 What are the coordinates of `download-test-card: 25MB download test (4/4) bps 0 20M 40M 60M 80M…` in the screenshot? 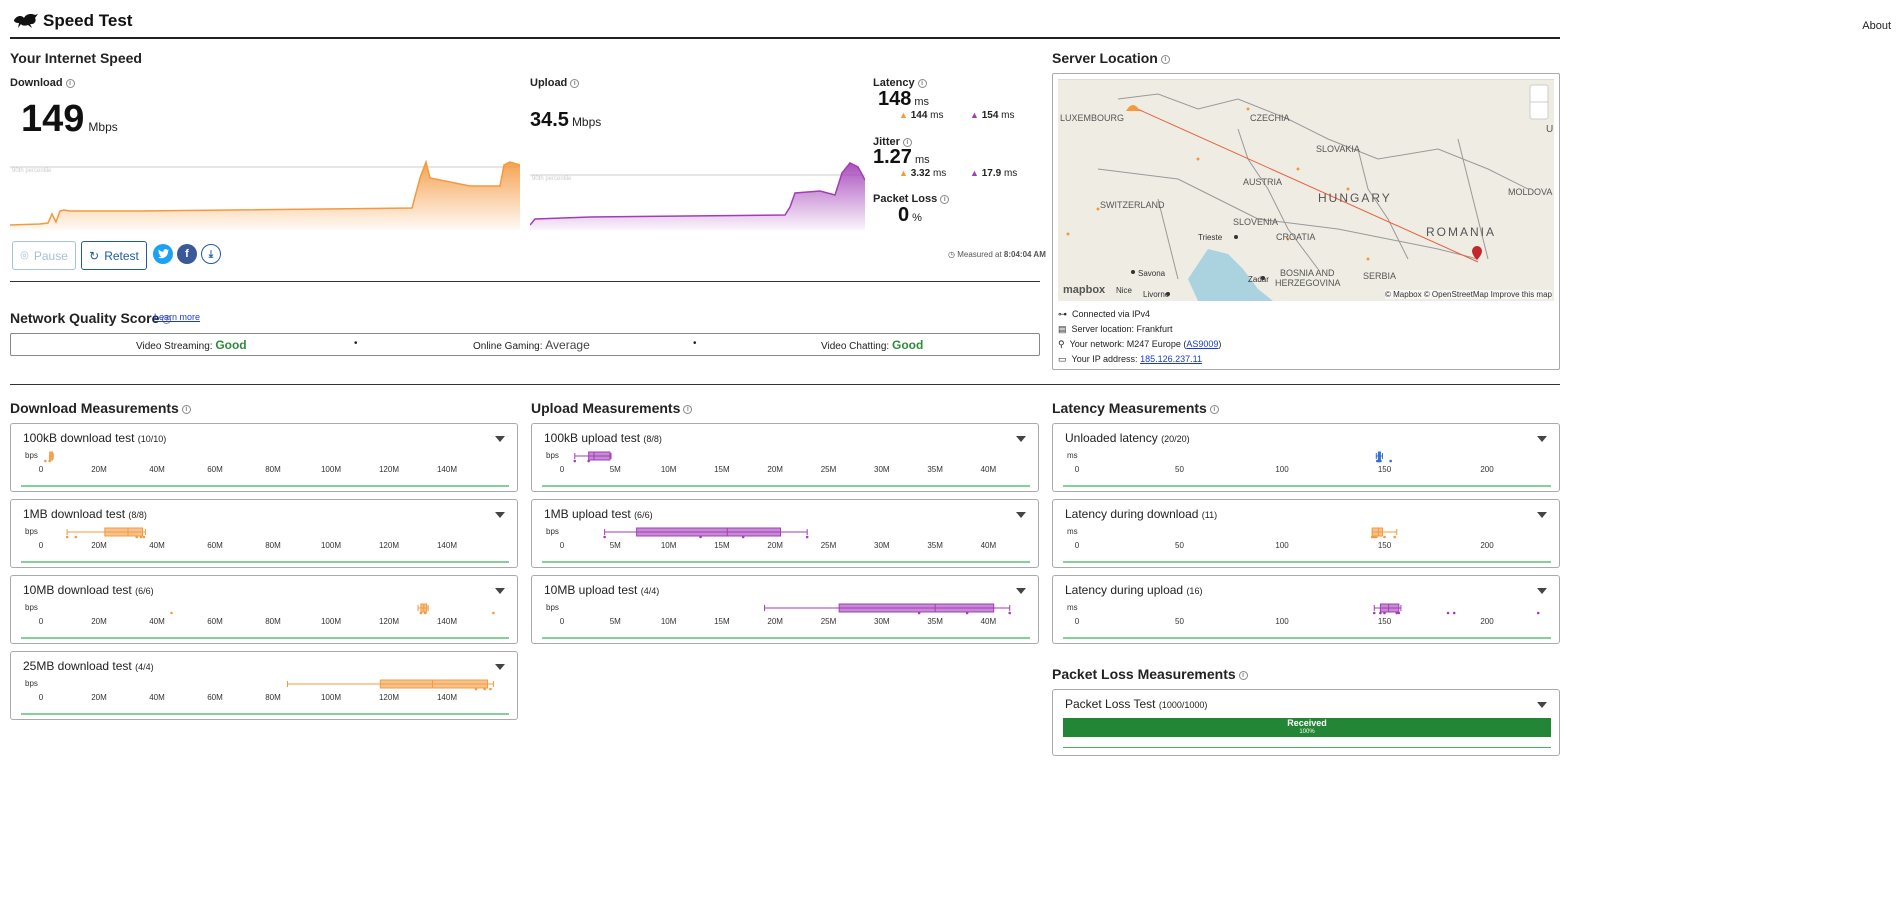 It's located at (264, 685).